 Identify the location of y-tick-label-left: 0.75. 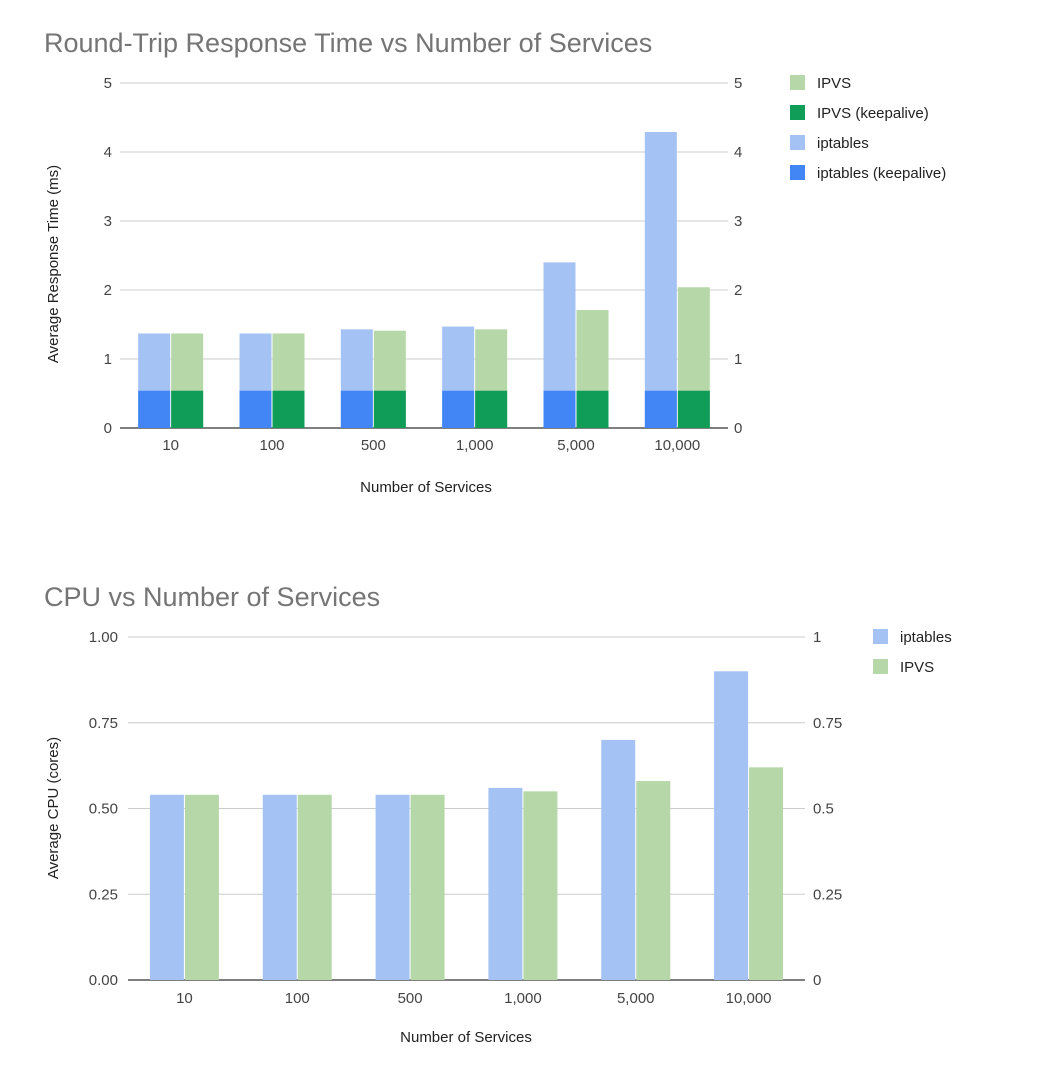
(103, 723).